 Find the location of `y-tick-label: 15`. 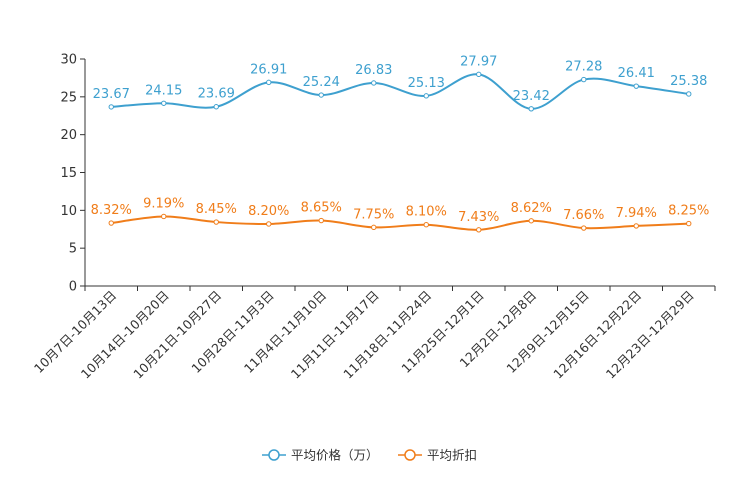

y-tick-label: 15 is located at coordinates (68, 173).